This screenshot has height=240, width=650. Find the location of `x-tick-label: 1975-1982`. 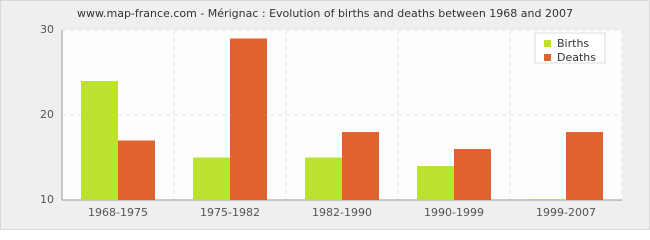

x-tick-label: 1975-1982 is located at coordinates (230, 212).